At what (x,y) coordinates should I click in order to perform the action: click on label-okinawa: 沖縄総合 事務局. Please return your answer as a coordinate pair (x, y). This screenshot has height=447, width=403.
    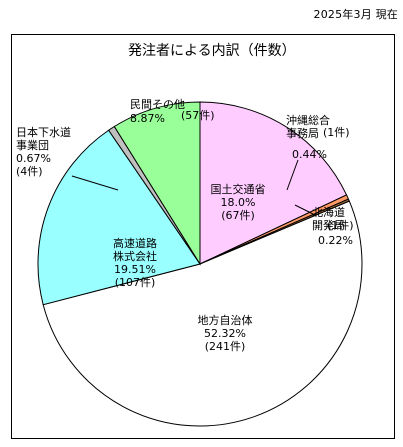
    Looking at the image, I should click on (308, 127).